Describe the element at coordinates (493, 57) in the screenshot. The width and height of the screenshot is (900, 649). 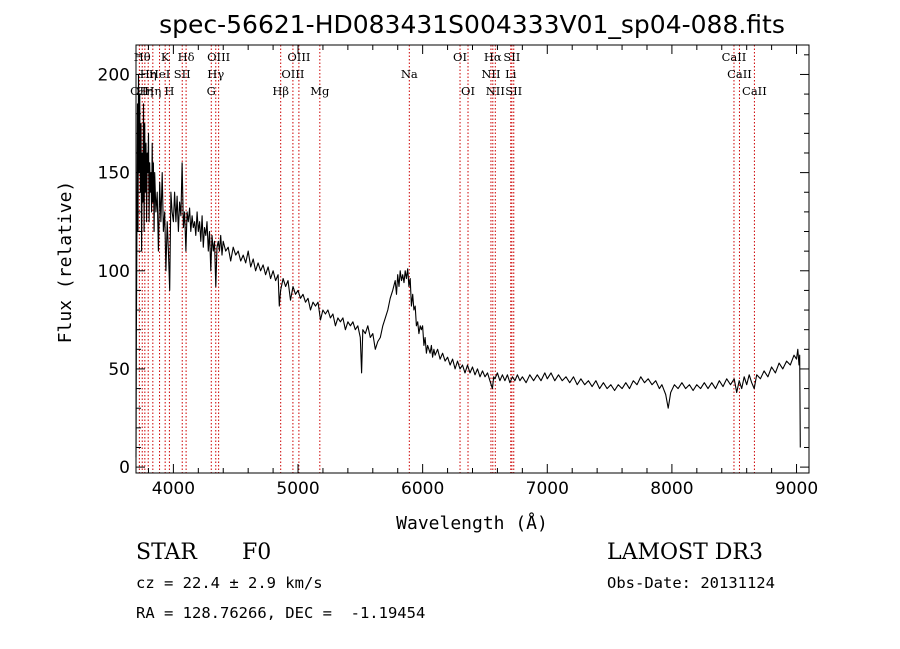
I see `line-marker-label-21: Hα` at that location.